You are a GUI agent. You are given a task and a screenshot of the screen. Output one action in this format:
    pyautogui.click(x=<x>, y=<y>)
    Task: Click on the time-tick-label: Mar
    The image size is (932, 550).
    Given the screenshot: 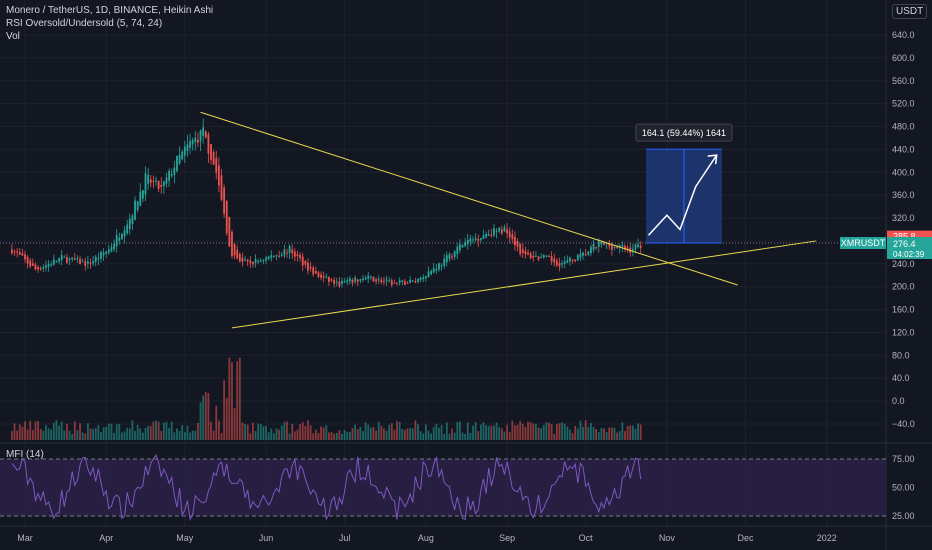 What is the action you would take?
    pyautogui.click(x=25, y=538)
    